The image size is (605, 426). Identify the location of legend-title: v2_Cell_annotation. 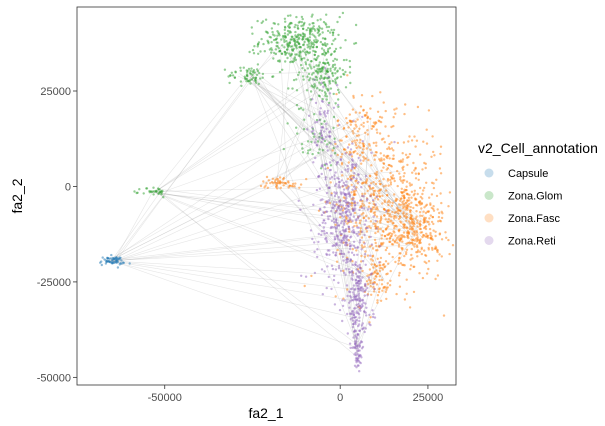
(538, 148).